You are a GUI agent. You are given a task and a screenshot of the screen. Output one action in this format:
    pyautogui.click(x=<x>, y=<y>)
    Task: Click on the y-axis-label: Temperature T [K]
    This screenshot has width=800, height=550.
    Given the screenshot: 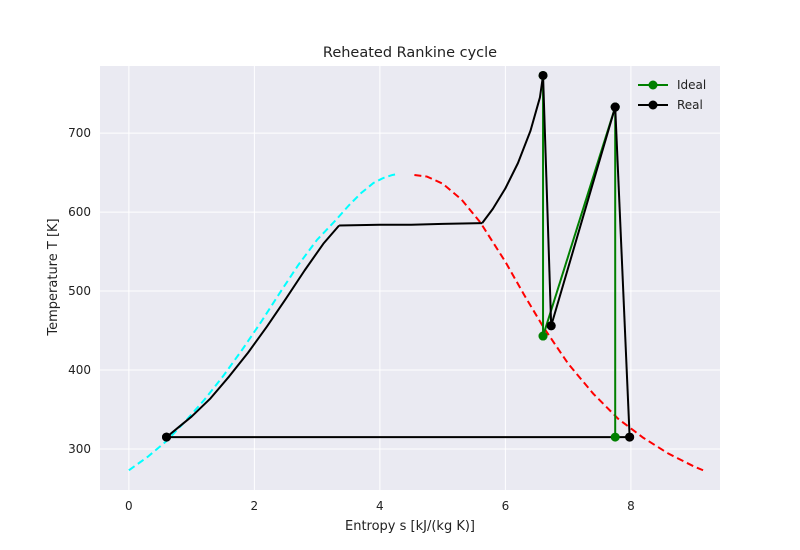 What is the action you would take?
    pyautogui.click(x=53, y=277)
    